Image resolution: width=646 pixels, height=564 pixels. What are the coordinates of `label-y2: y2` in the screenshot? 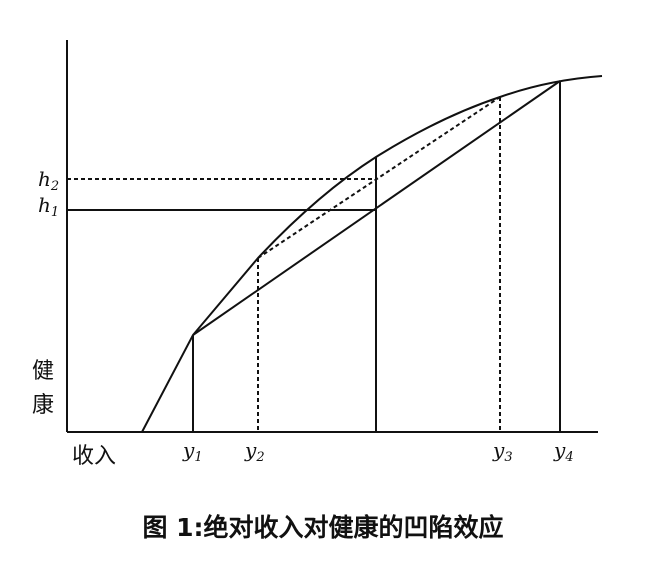 It's located at (254, 451).